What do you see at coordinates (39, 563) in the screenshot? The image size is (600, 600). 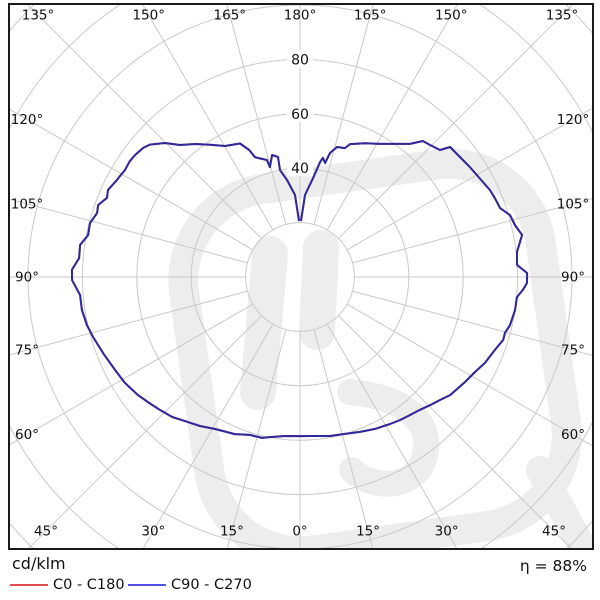 I see `unit-label: cd/klm` at bounding box center [39, 563].